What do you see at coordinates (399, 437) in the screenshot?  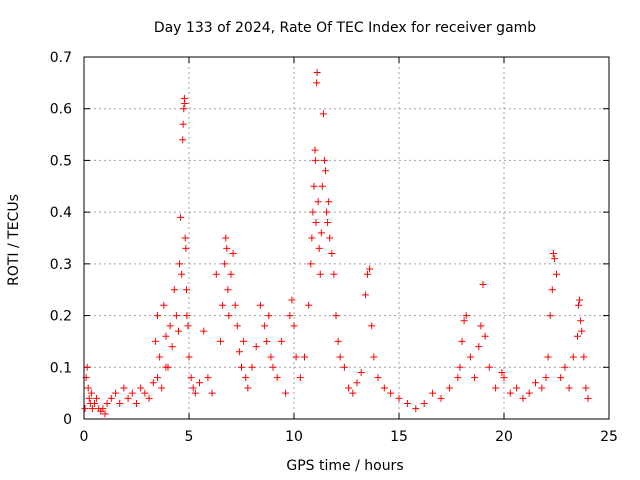 I see `x-tick-label: 15` at bounding box center [399, 437].